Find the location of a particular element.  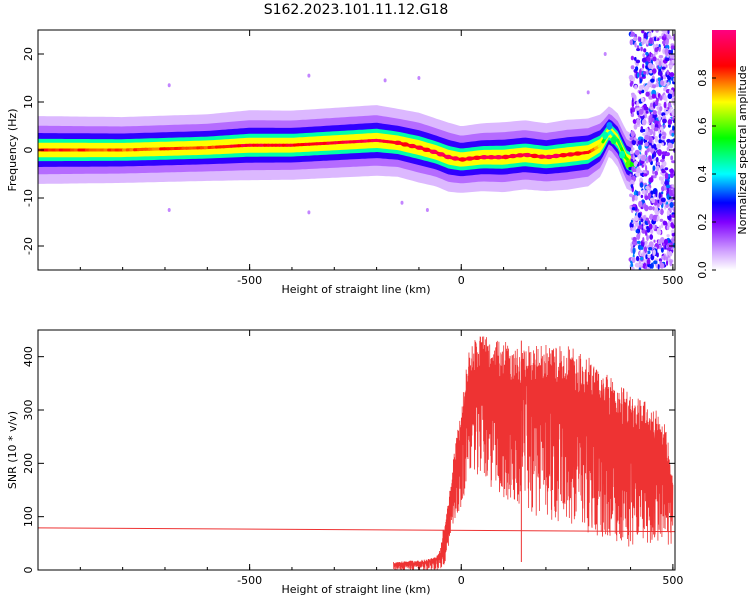

snr-ytick-label: 0 is located at coordinates (28, 570).